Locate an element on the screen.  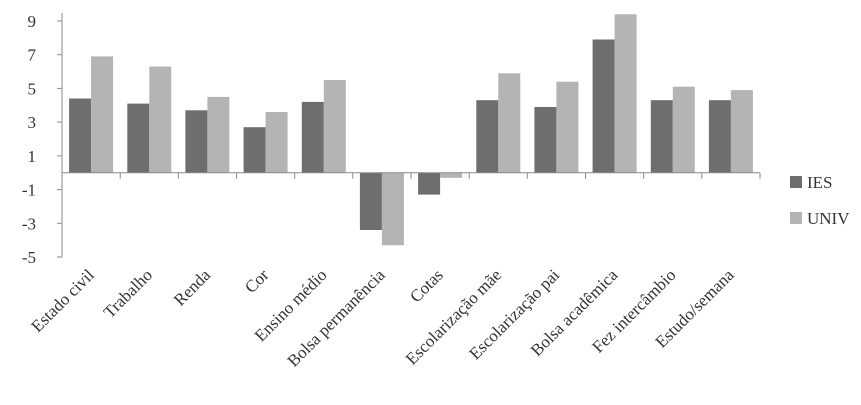
y-tick-label: 7 is located at coordinates (32, 55).